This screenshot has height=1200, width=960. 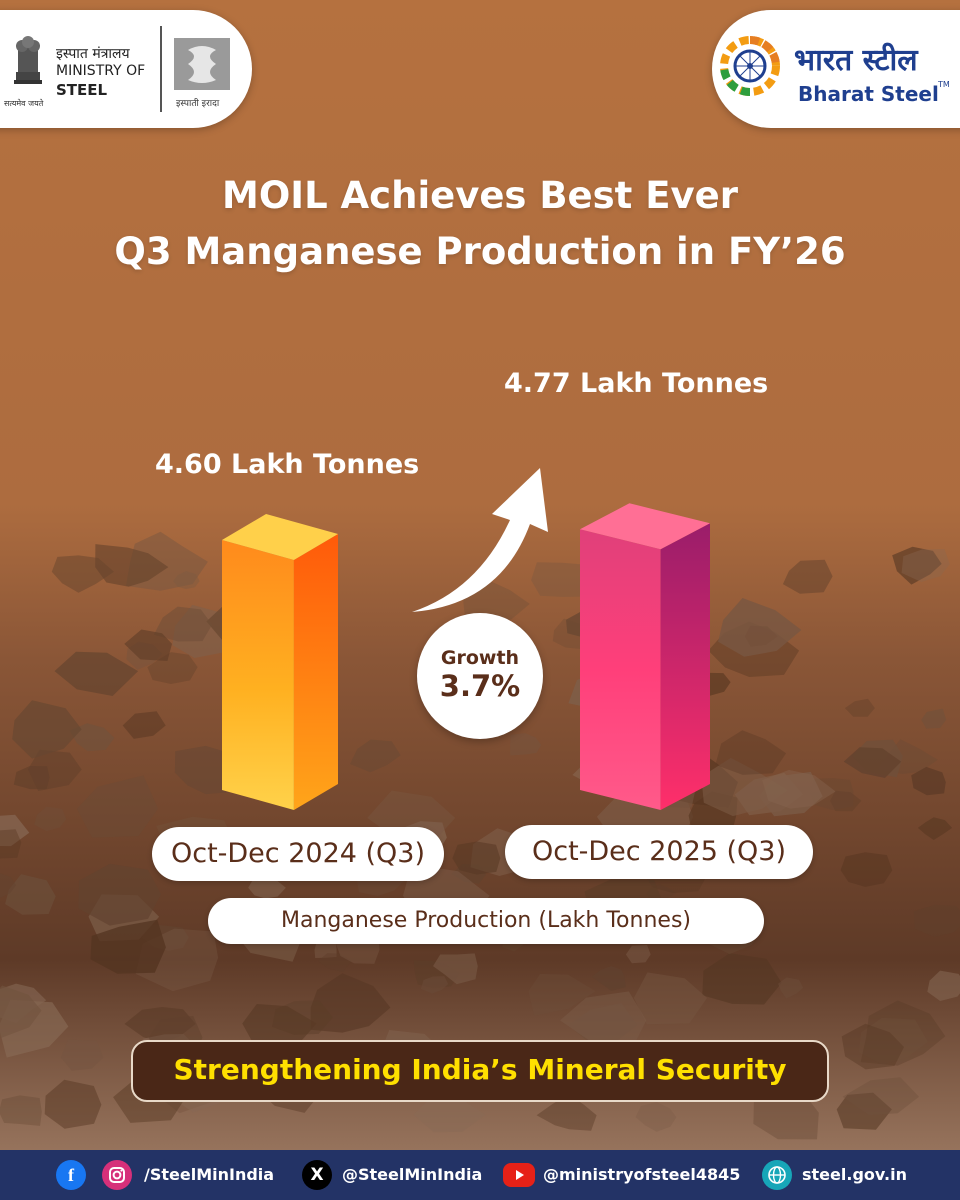 What do you see at coordinates (28, 60) in the screenshot?
I see `national-emblem-icon` at bounding box center [28, 60].